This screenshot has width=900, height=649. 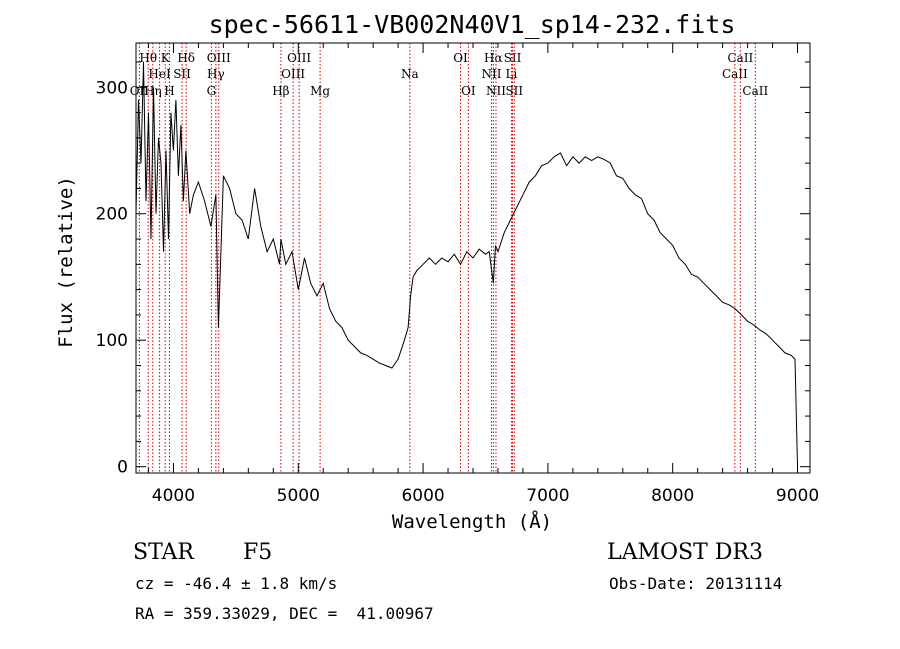 What do you see at coordinates (182, 74) in the screenshot?
I see `line-label-6: SII` at bounding box center [182, 74].